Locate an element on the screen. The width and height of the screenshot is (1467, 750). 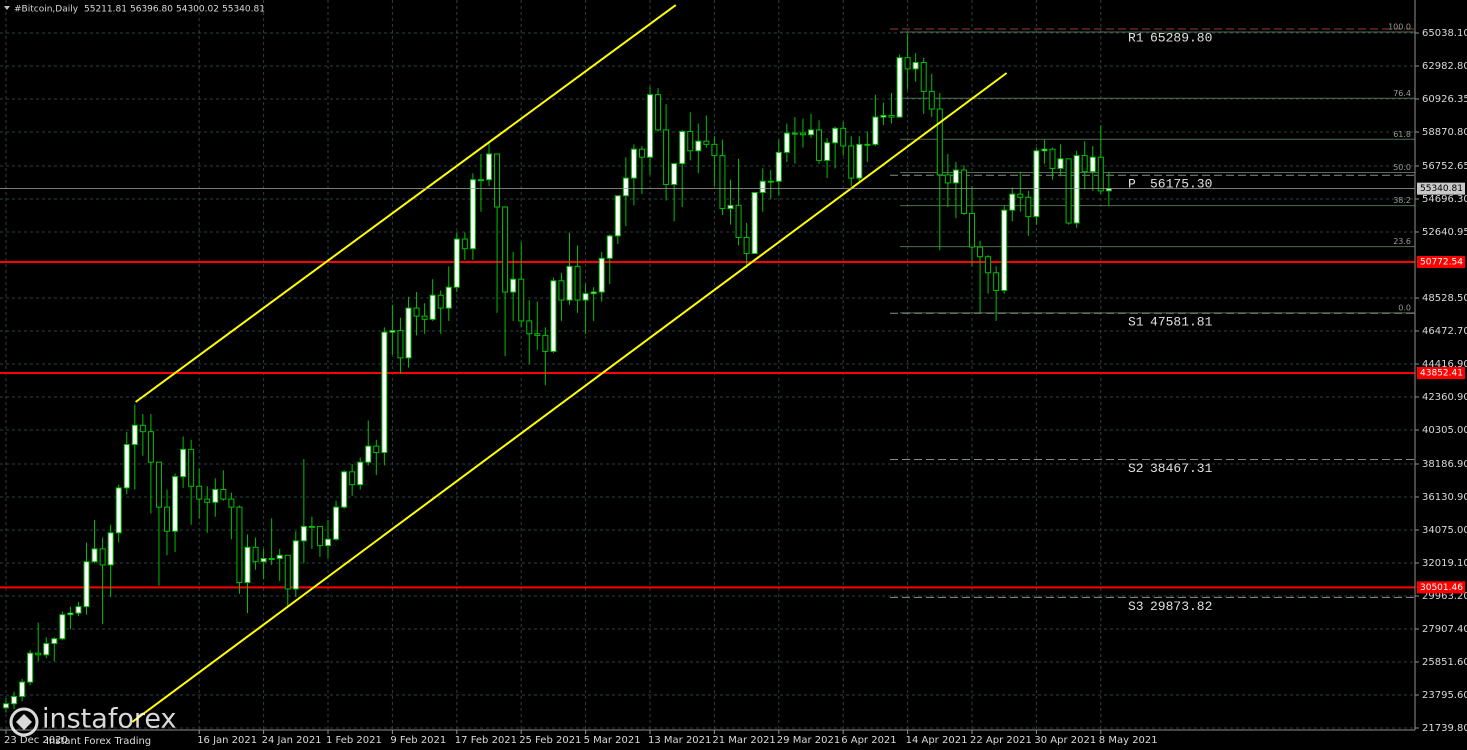
y-tick-label: 56752.65 is located at coordinates (1444, 166).